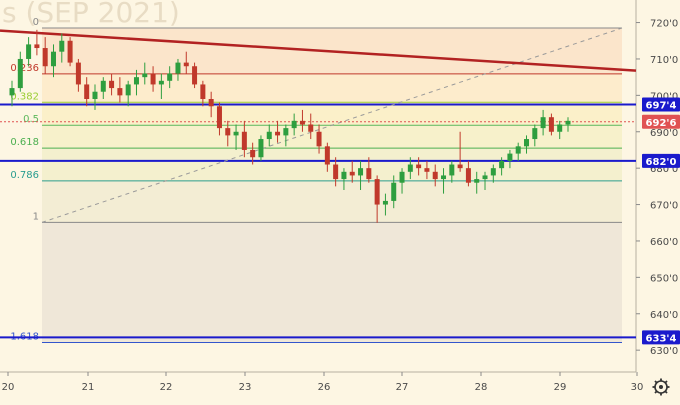 This screenshot has height=405, width=680. I want to click on y-tick-label: 640'0, so click(664, 315).